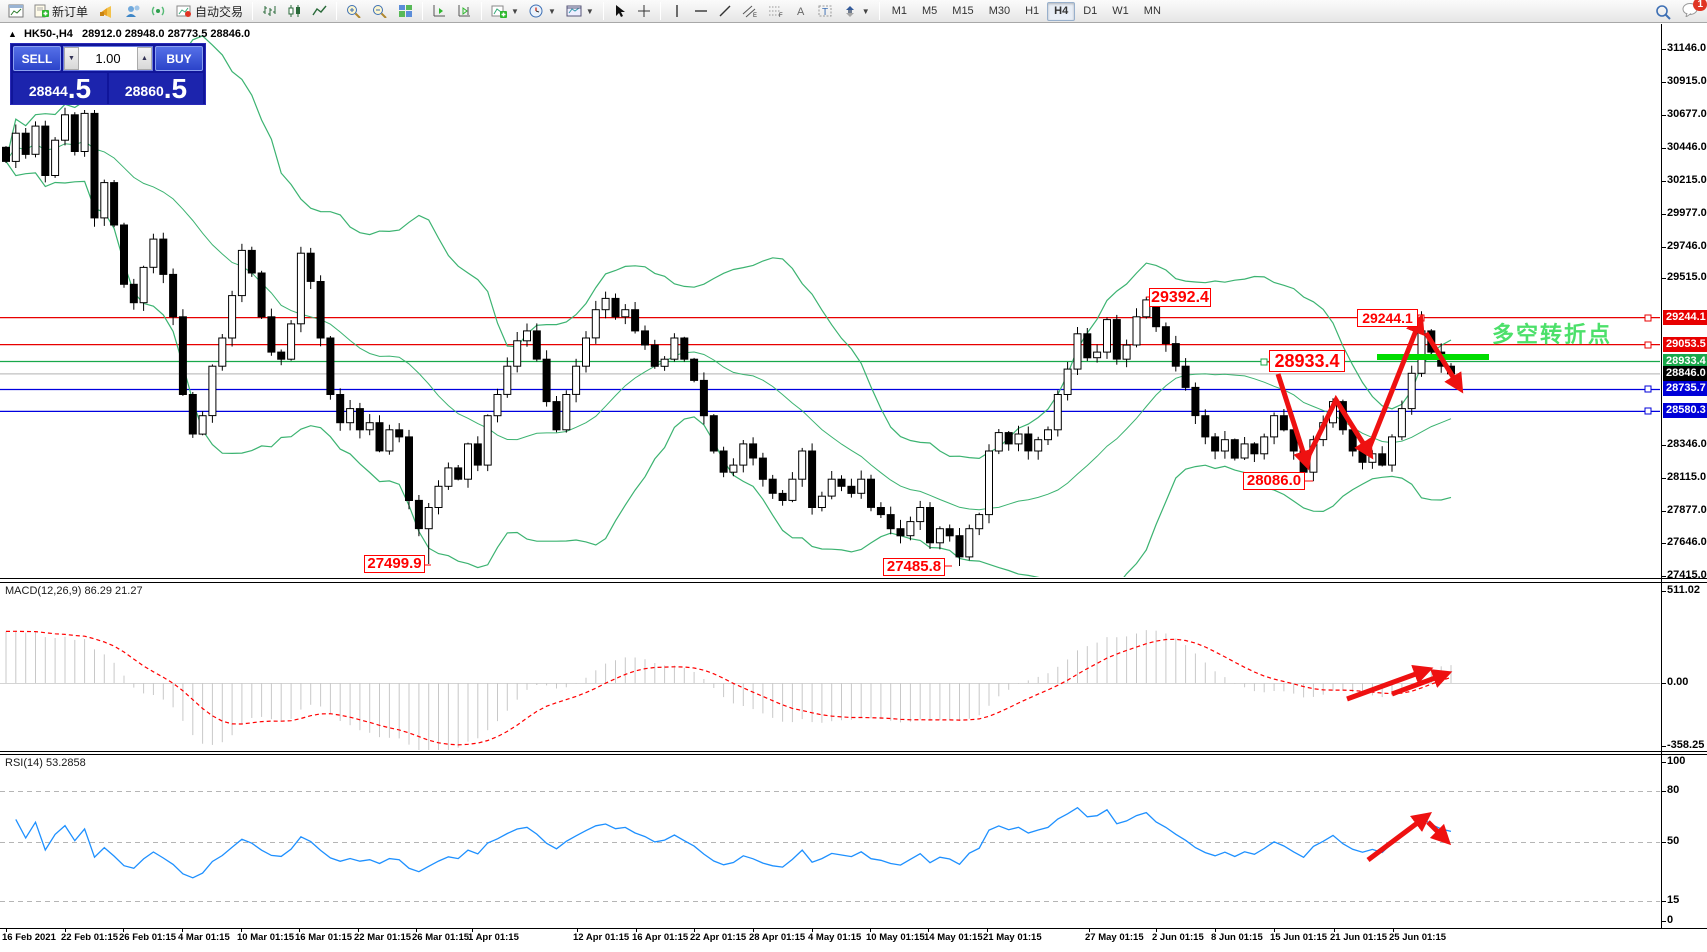 The height and width of the screenshot is (952, 1707). I want to click on indicators-button: ▼, so click(505, 11).